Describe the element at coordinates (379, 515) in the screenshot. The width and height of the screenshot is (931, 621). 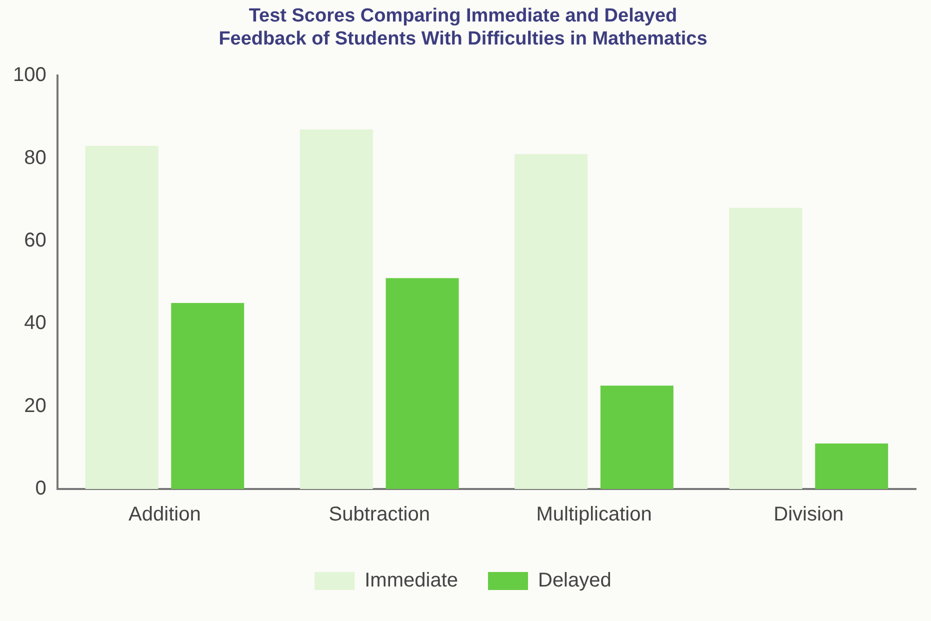
I see `x-tick-label: Subtraction` at that location.